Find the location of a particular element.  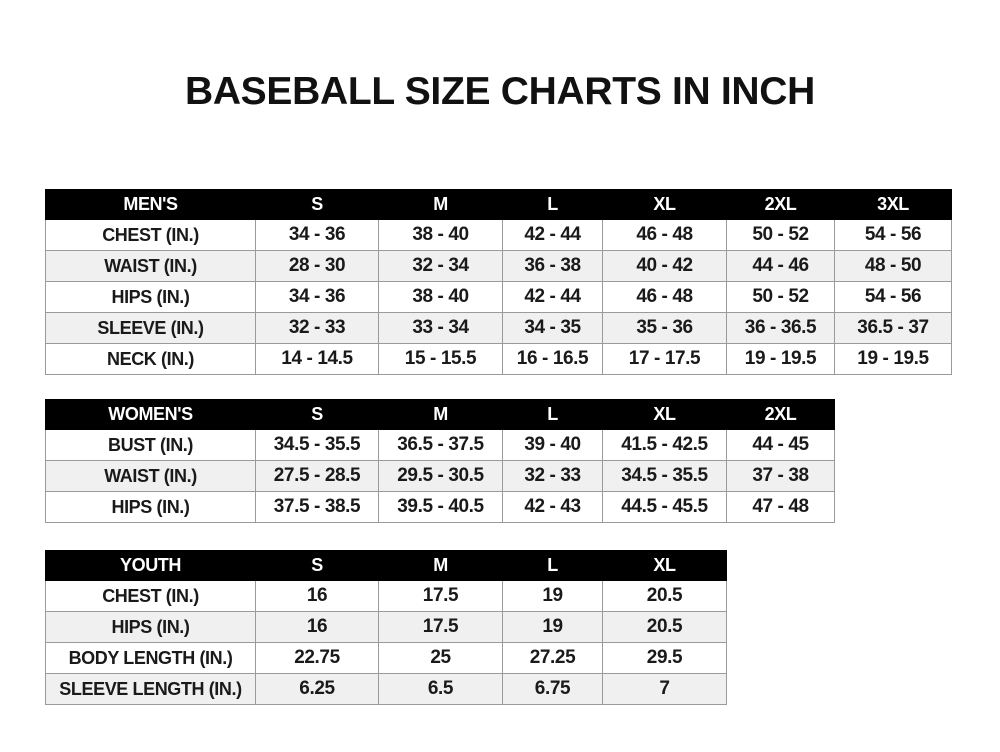

size-column-header: 3XL is located at coordinates (893, 204).